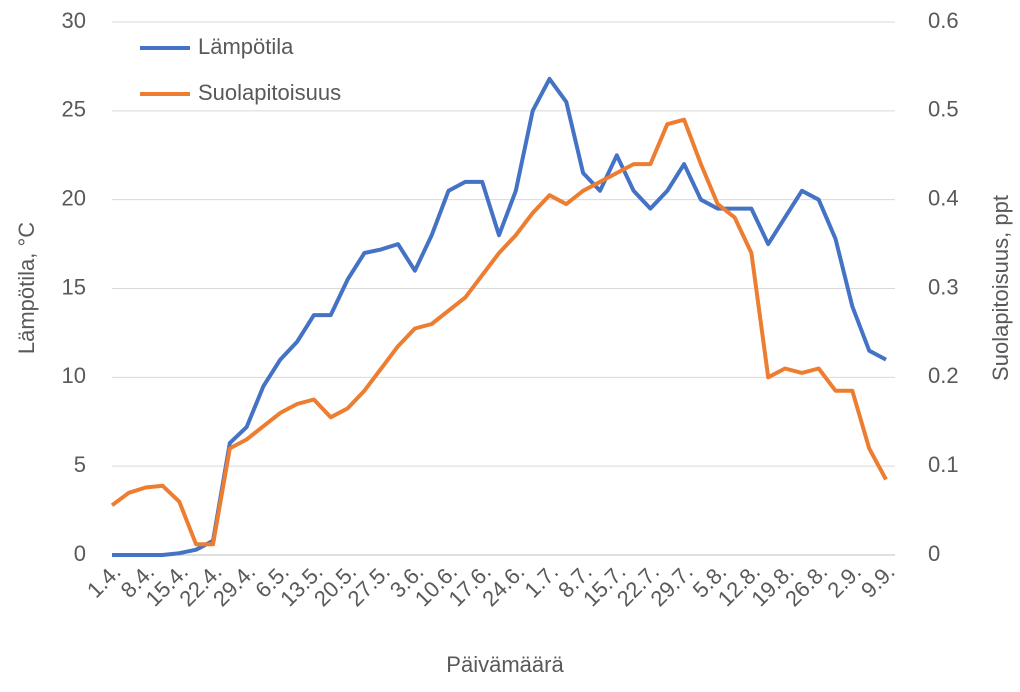 The height and width of the screenshot is (692, 1020). What do you see at coordinates (246, 46) in the screenshot?
I see `legend-label: Lämpötila` at bounding box center [246, 46].